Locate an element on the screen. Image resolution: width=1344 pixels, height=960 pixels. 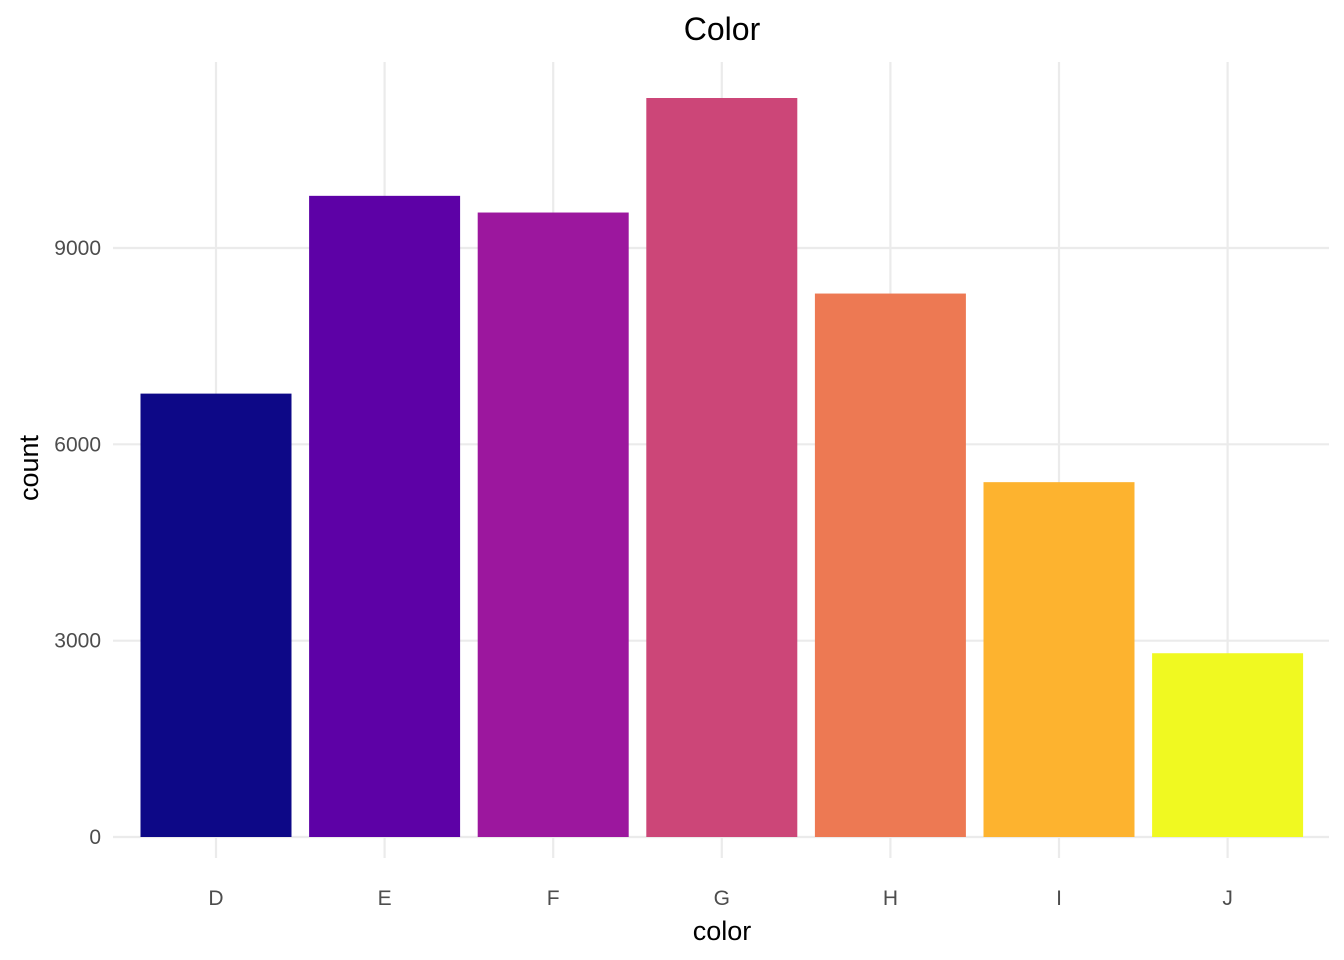
y-tick-label: 0 is located at coordinates (95, 837).